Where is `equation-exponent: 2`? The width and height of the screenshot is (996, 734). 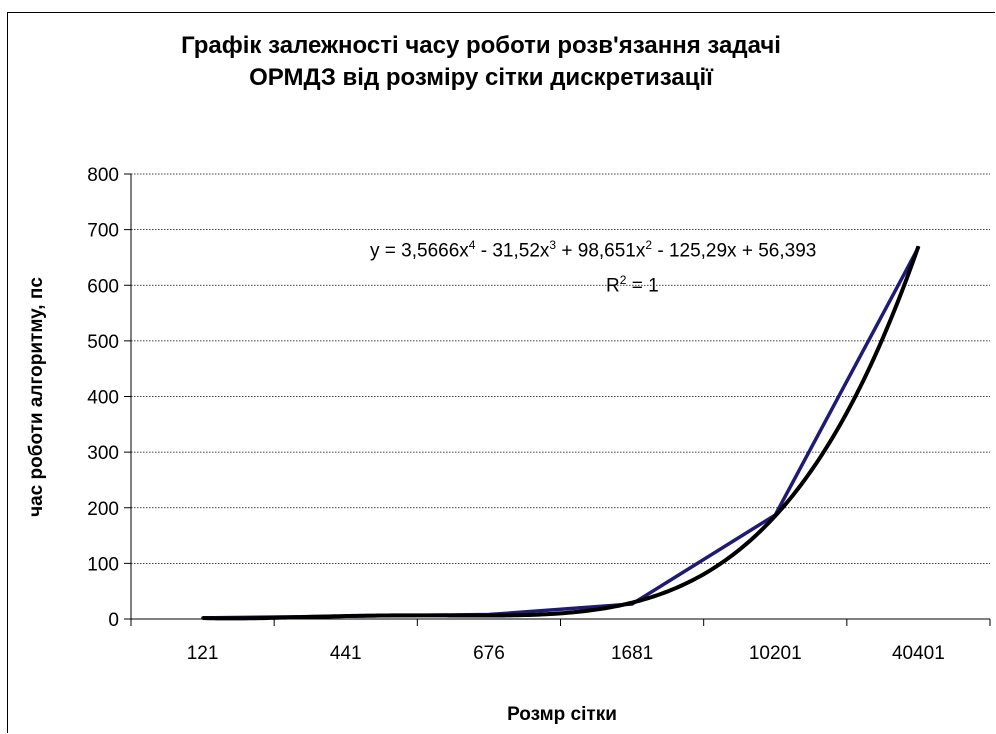 equation-exponent: 2 is located at coordinates (649, 245).